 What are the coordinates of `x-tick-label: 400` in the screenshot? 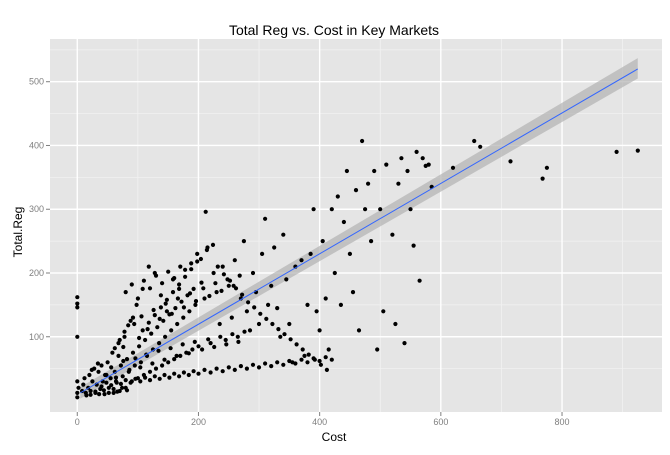 It's located at (319, 422).